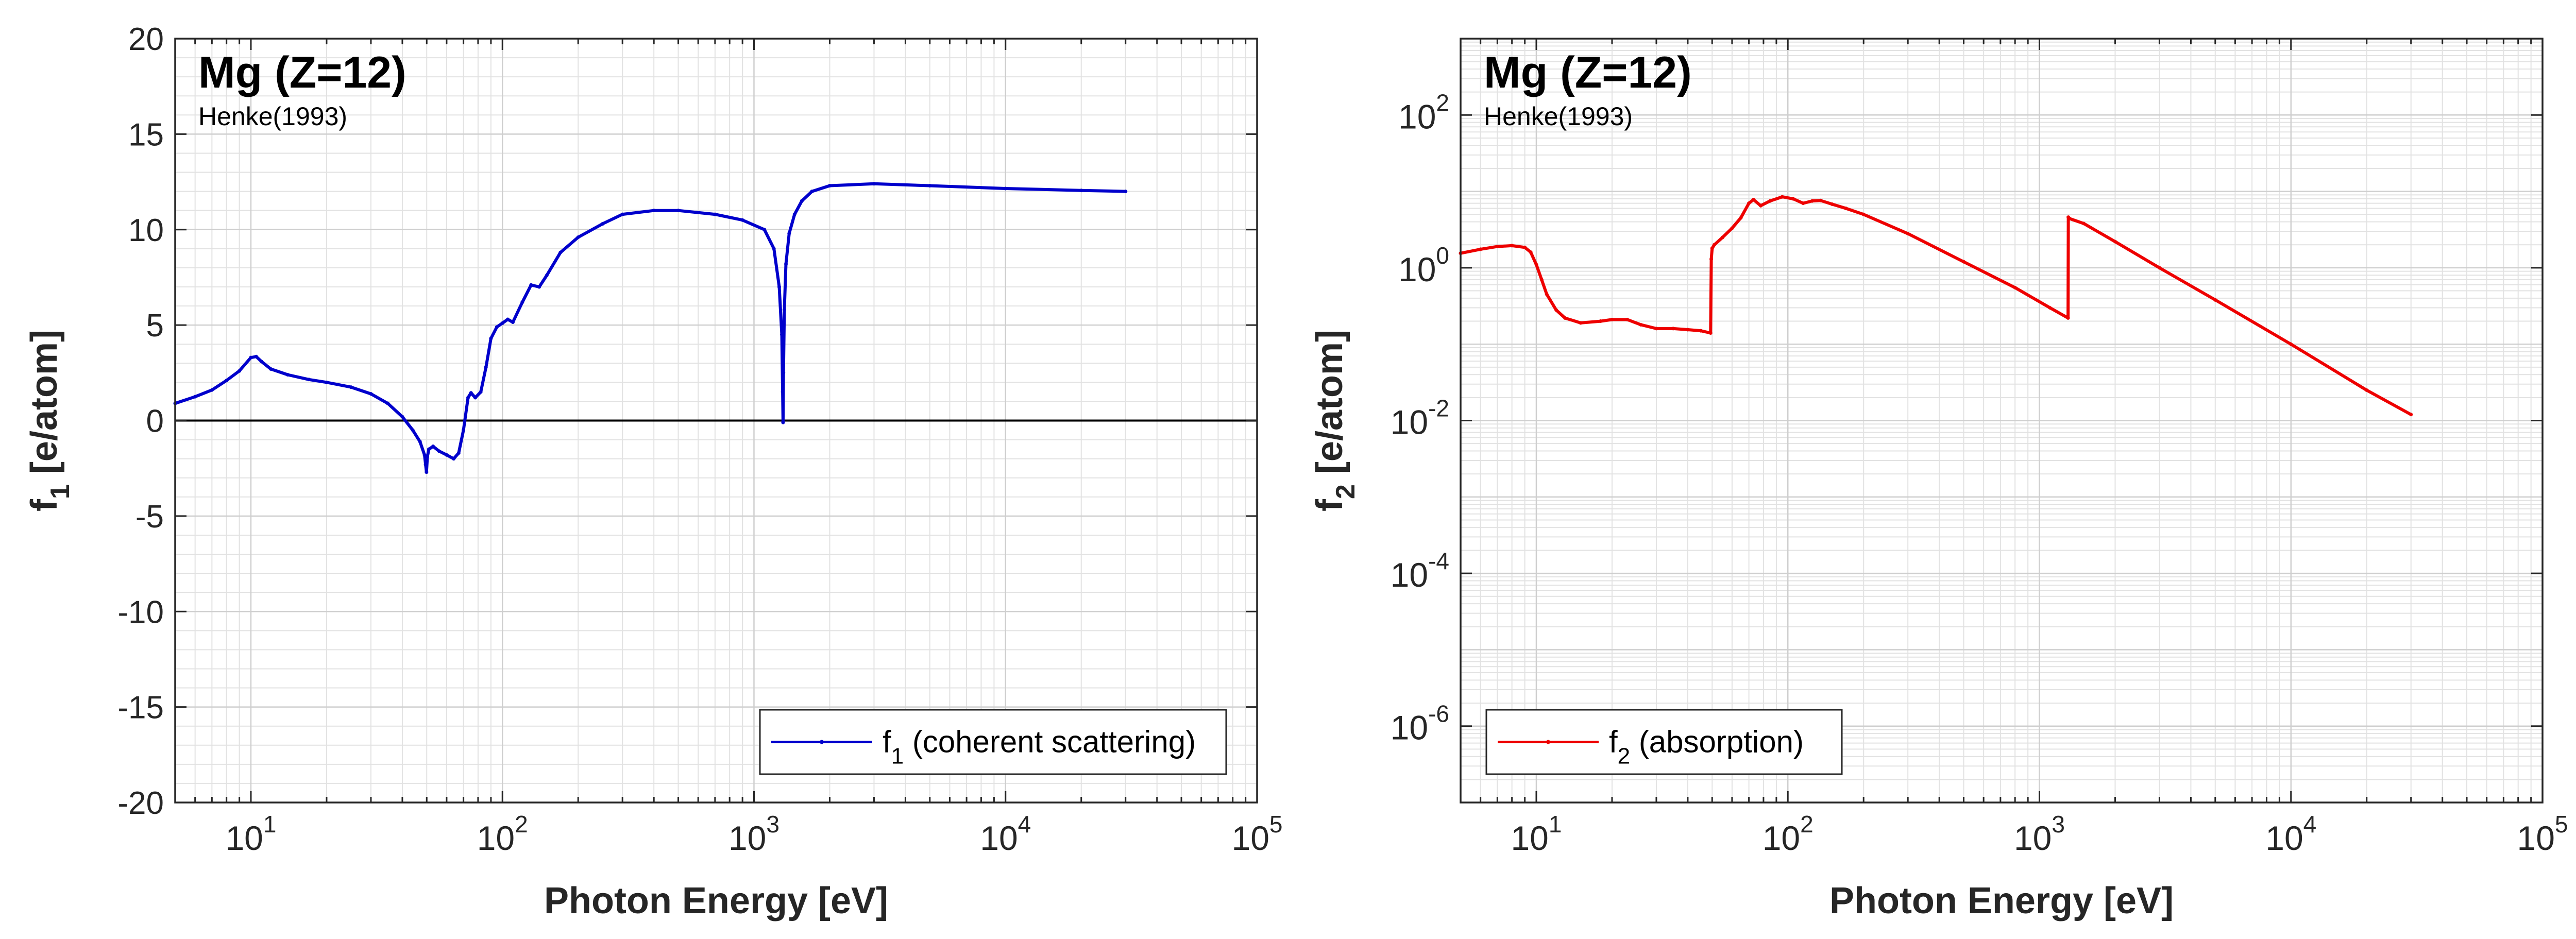 Image resolution: width=2576 pixels, height=939 pixels. What do you see at coordinates (155, 421) in the screenshot?
I see `y-tick-label: 0` at bounding box center [155, 421].